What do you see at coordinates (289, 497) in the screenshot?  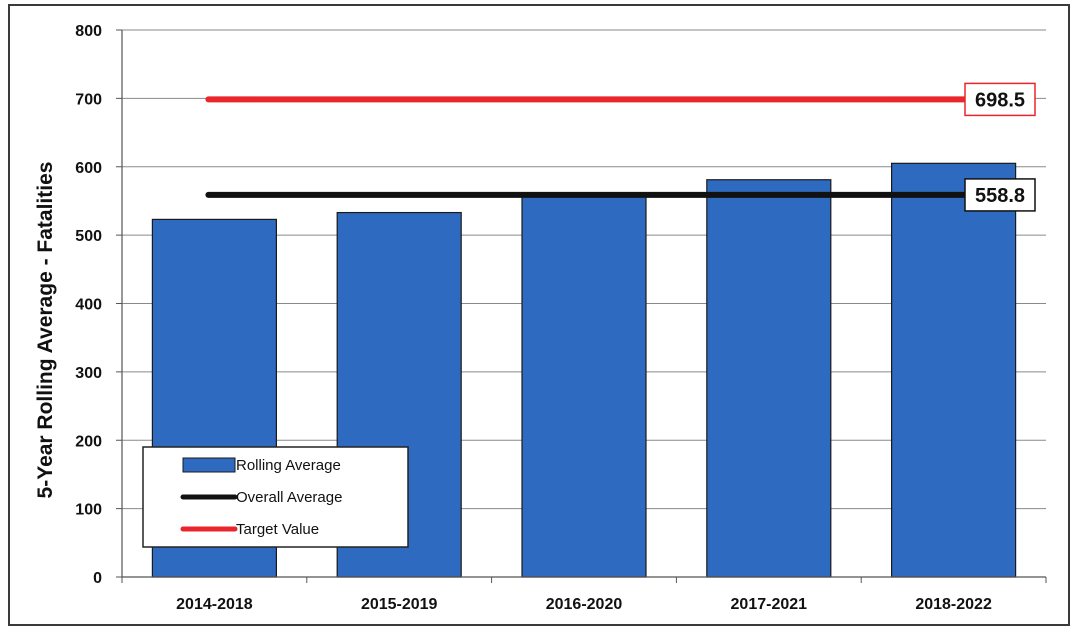 I see `legend-label: Overall Average` at bounding box center [289, 497].